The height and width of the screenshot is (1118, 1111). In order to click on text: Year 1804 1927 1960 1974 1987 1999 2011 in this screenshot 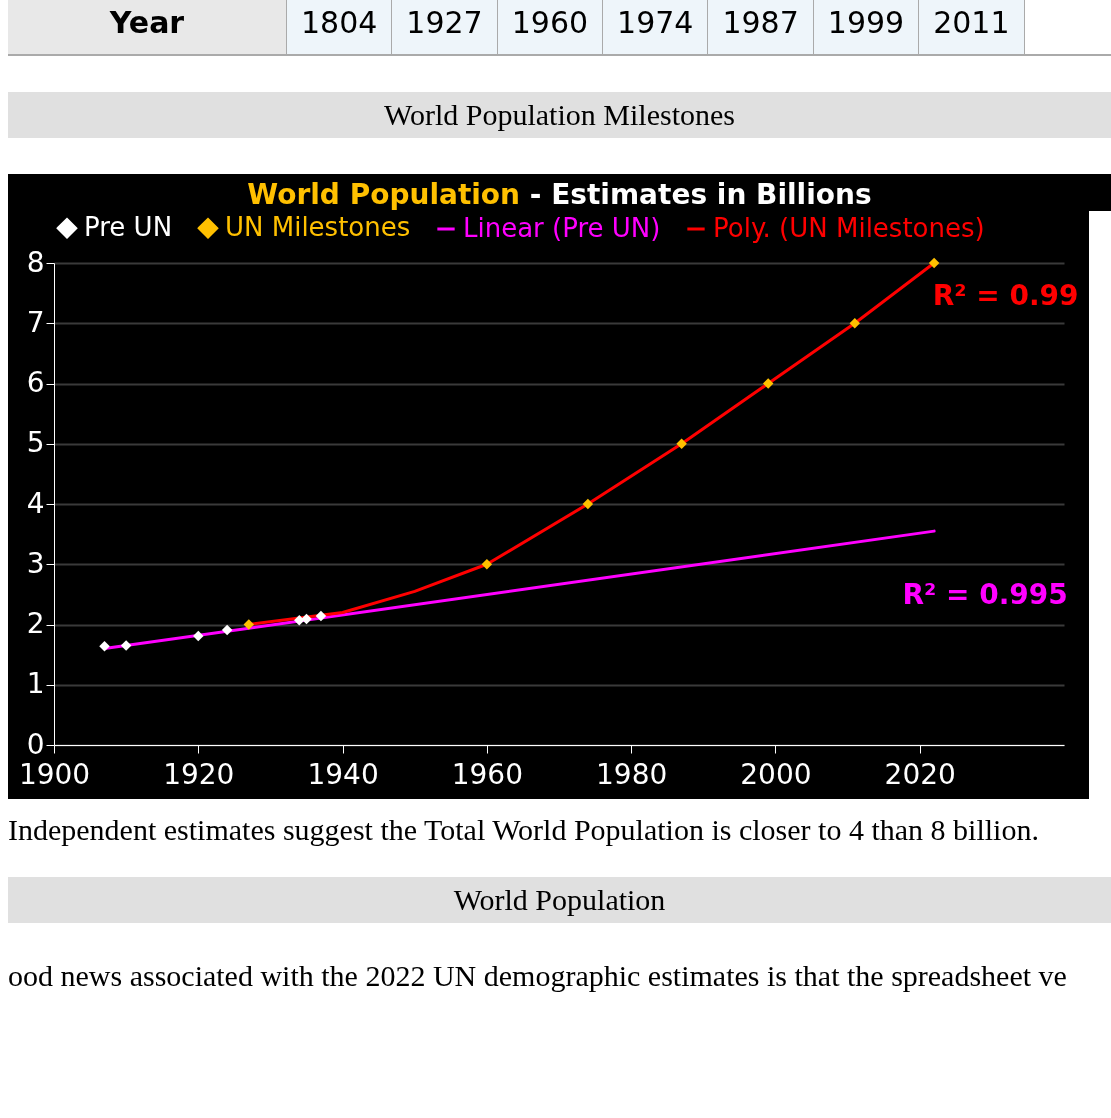, I will do `click(559, 22)`.